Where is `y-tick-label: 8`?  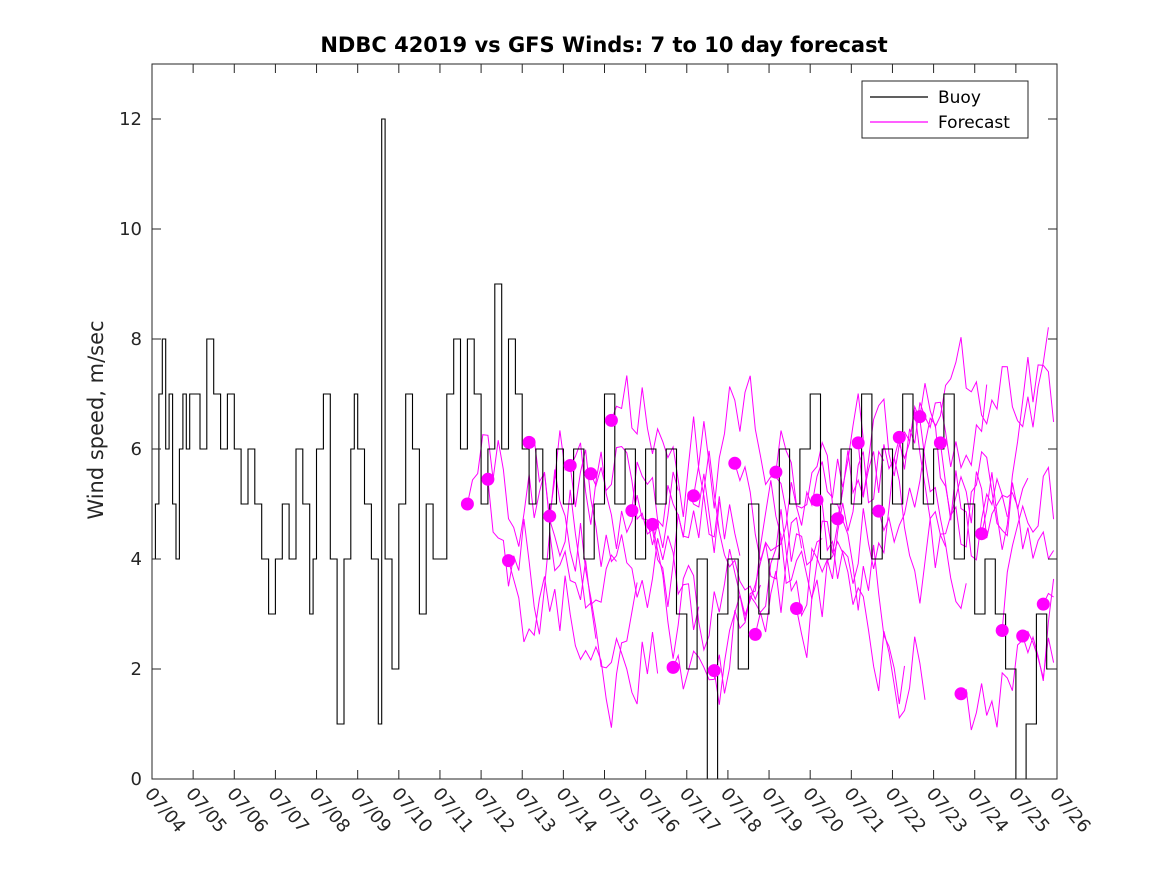
y-tick-label: 8 is located at coordinates (136, 339).